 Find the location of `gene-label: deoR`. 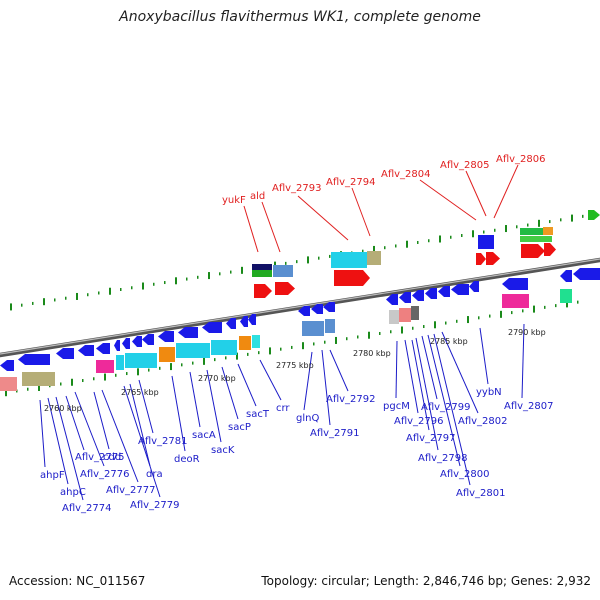

gene-label: deoR is located at coordinates (187, 459).